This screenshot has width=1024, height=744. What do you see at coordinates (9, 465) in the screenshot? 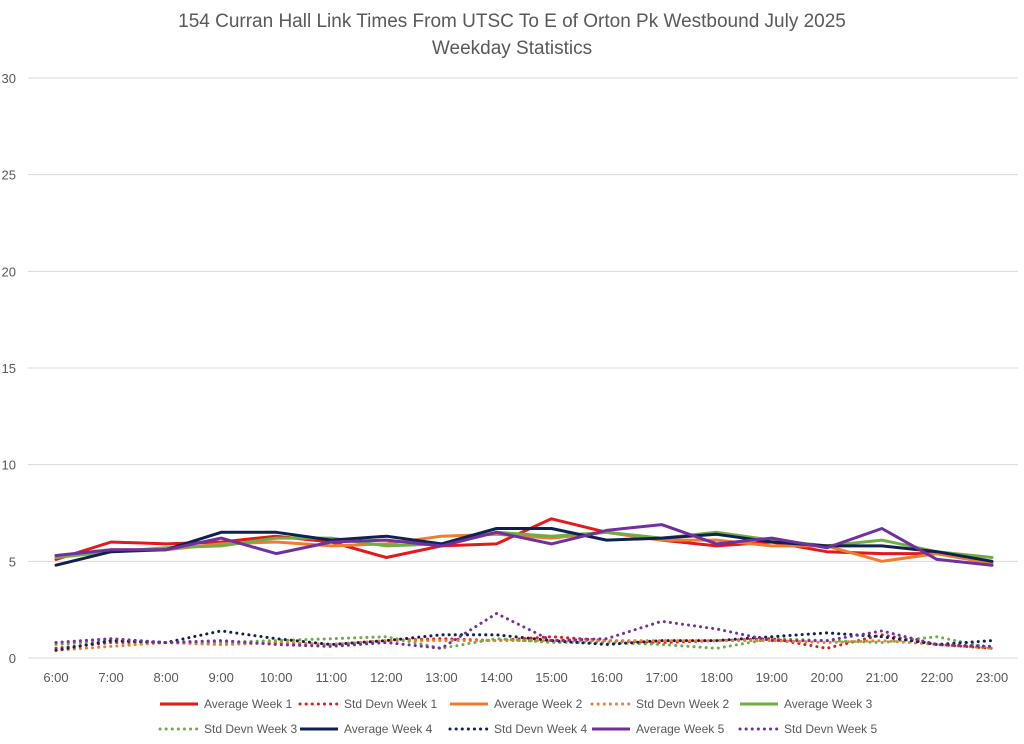
I see `y-tick-label: 10` at bounding box center [9, 465].